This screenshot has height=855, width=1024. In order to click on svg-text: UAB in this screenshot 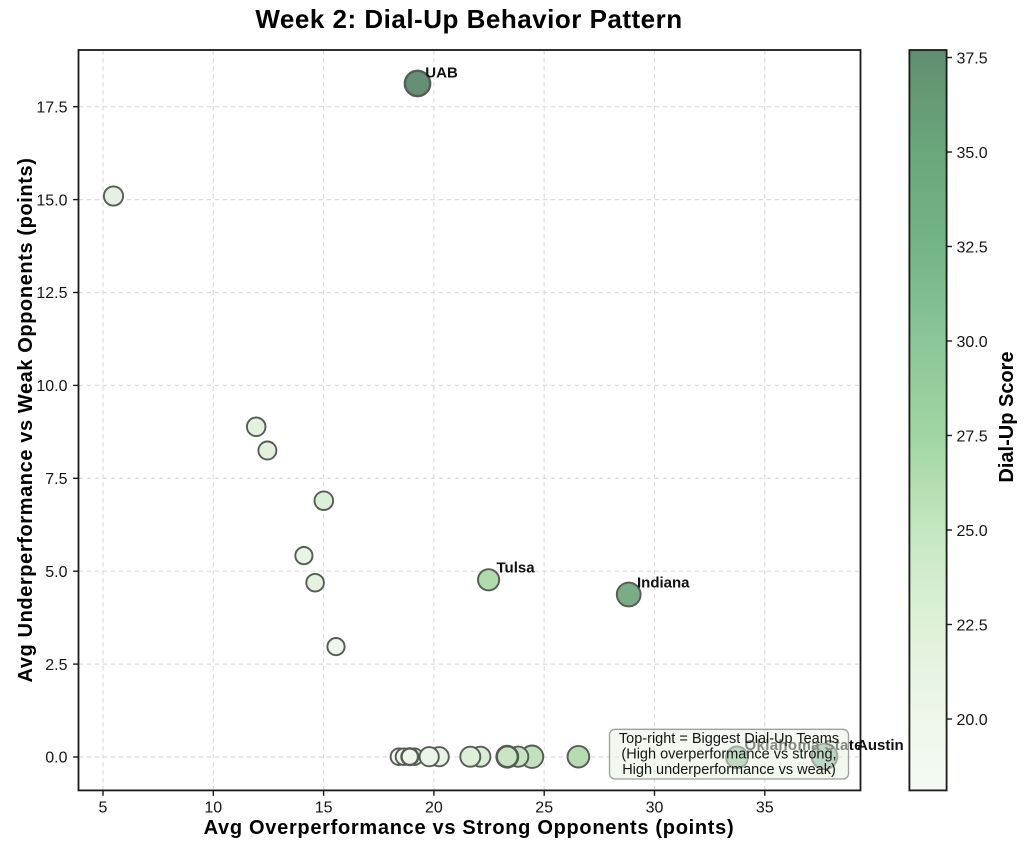, I will do `click(441, 73)`.